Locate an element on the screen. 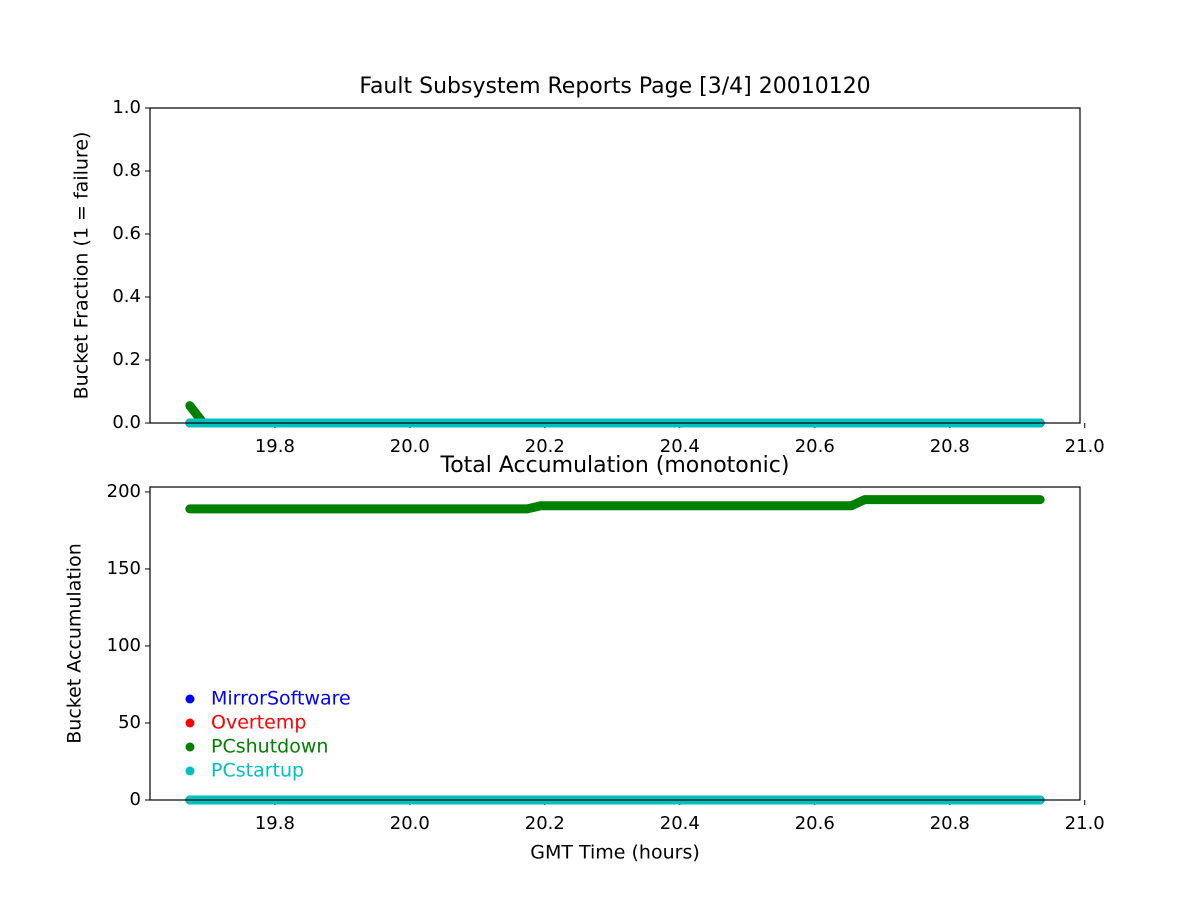 Image resolution: width=1200 pixels, height=900 pixels. y-tick-label: 0.6 is located at coordinates (126, 233).